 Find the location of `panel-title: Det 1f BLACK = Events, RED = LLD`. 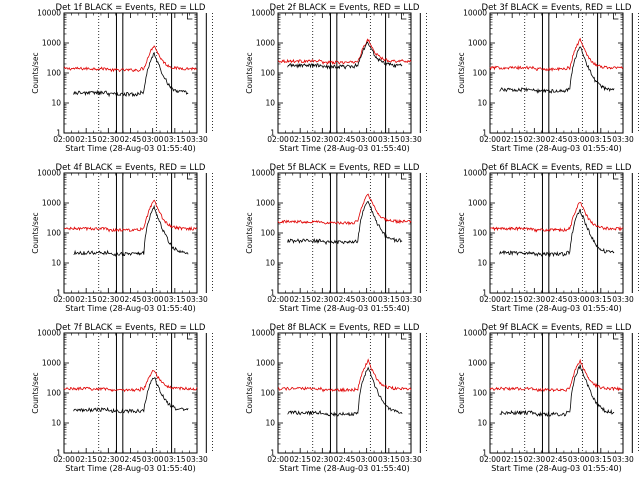

panel-title: Det 1f BLACK = Events, RED = LLD is located at coordinates (131, 8).